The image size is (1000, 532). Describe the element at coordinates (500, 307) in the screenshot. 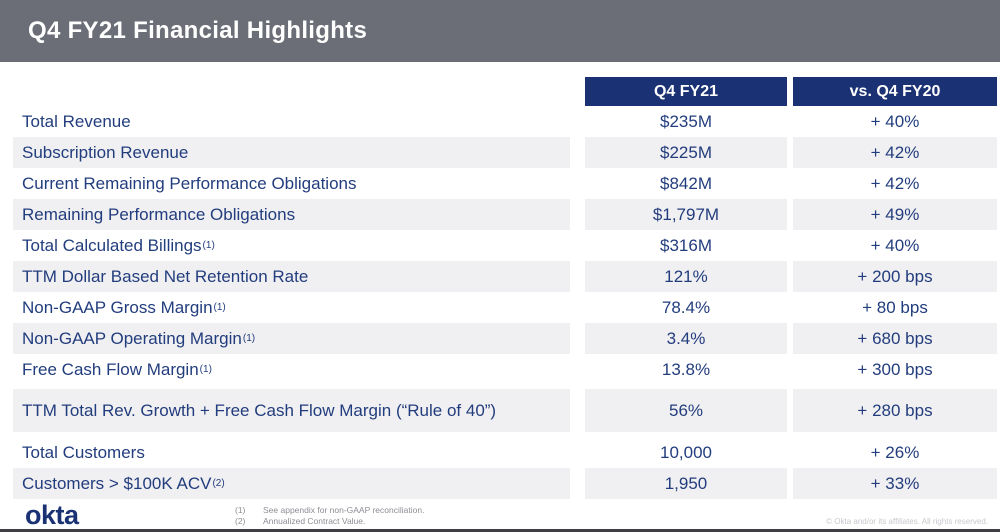

I see `table-row: Non-GAAP Gross Margin (1) 78.4% + 80 bps` at that location.